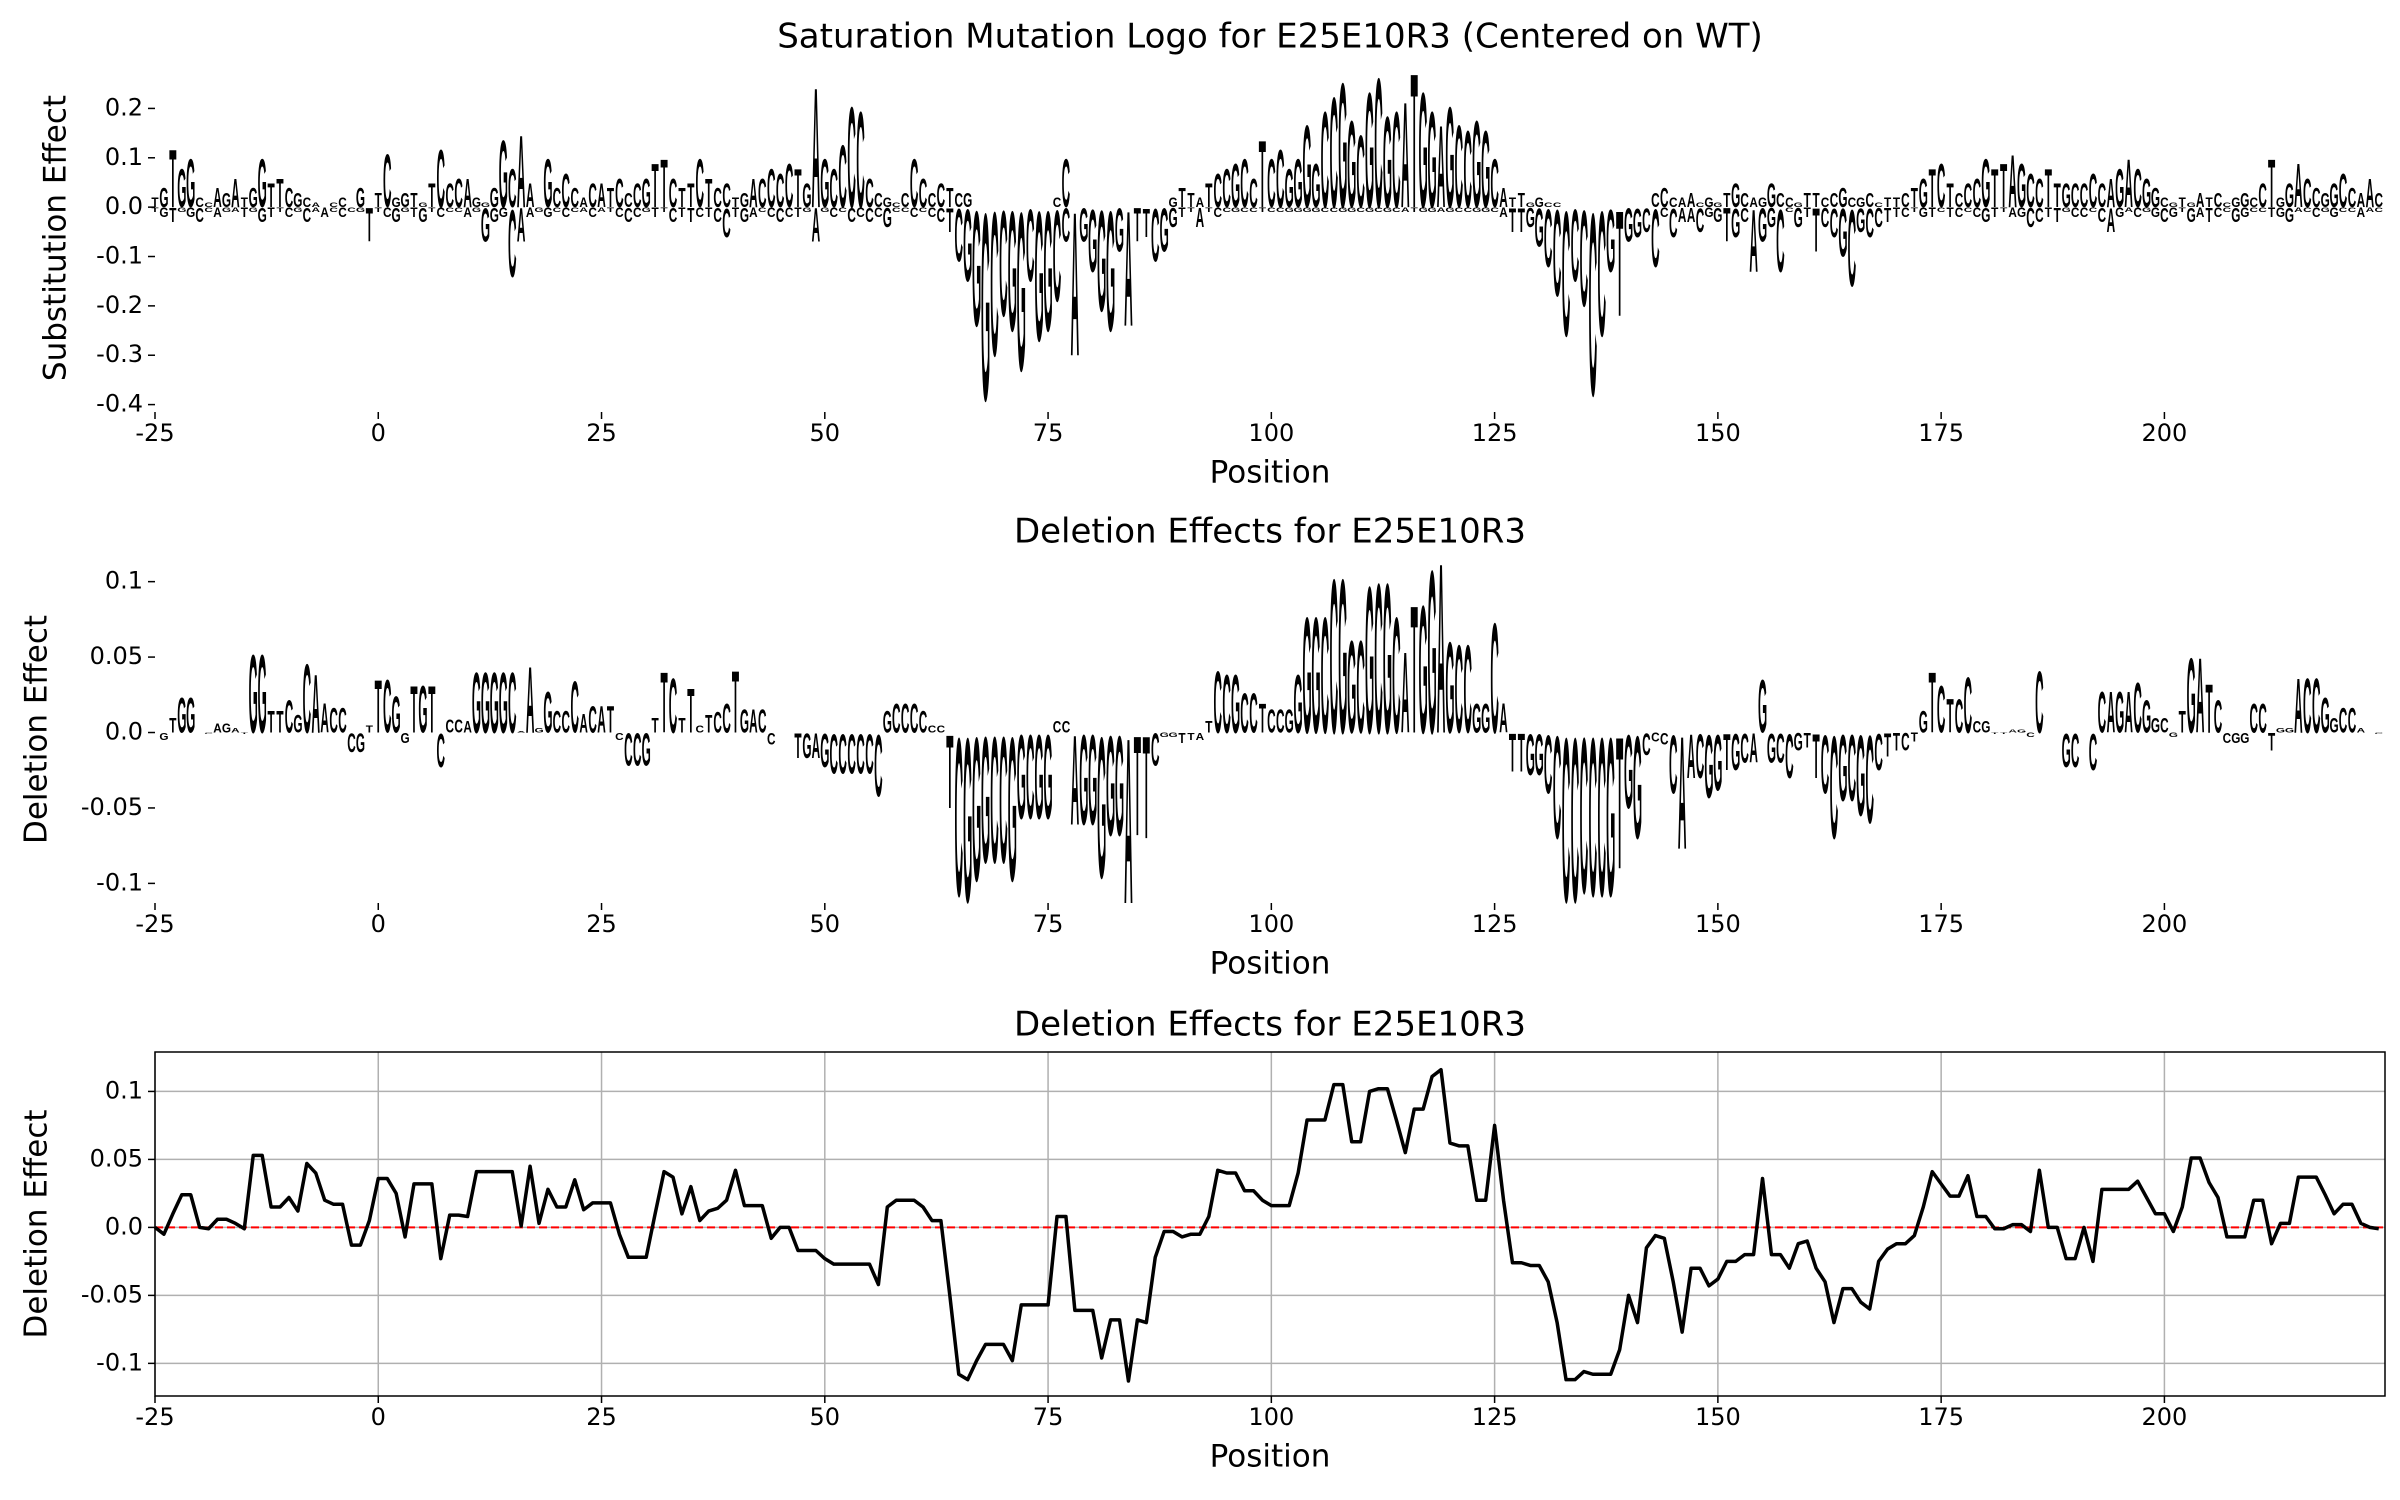 This screenshot has width=2400, height=1500. What do you see at coordinates (1270, 1025) in the screenshot?
I see `panel-title: Deletion Effects for E25E10R3` at bounding box center [1270, 1025].